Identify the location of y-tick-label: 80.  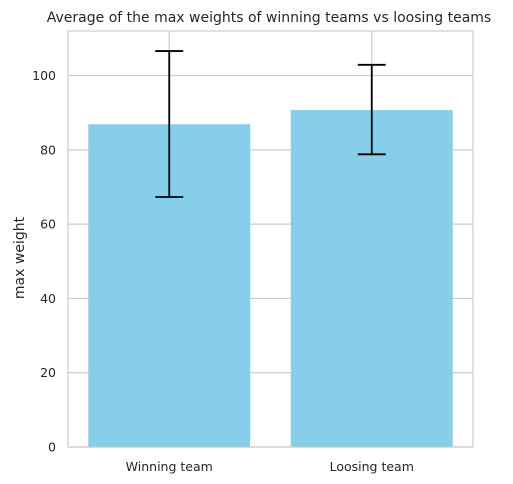
(48, 149).